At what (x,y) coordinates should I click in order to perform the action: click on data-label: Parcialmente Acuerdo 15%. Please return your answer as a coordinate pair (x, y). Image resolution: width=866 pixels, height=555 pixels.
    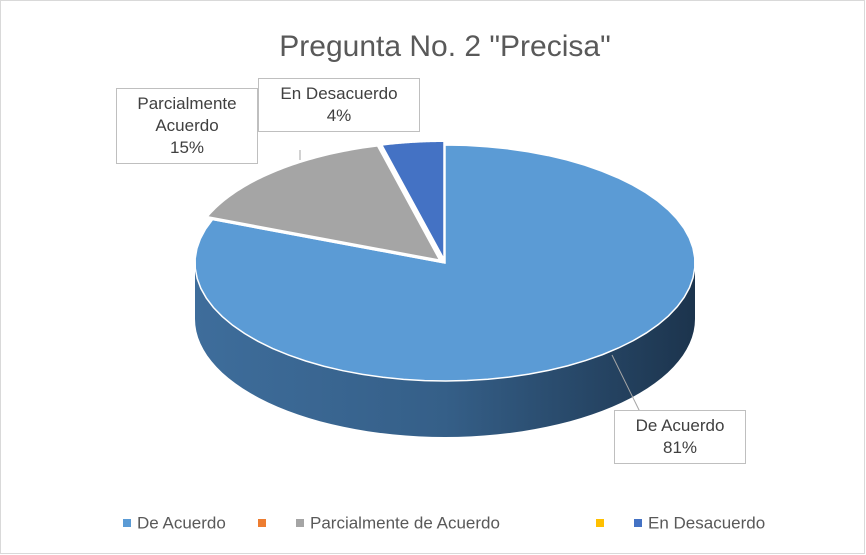
    Looking at the image, I should click on (187, 126).